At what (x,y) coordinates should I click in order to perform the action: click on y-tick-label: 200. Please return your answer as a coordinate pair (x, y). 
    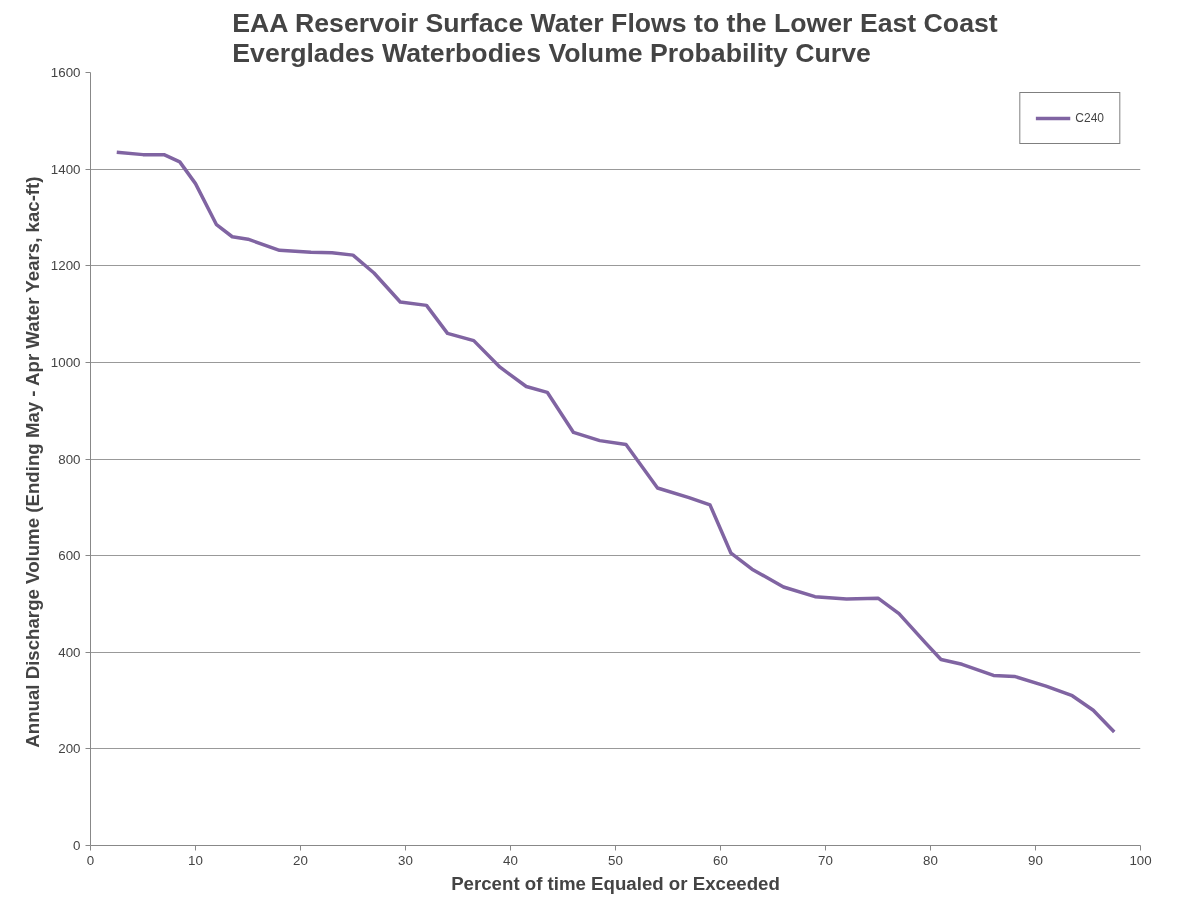
    Looking at the image, I should click on (69, 749).